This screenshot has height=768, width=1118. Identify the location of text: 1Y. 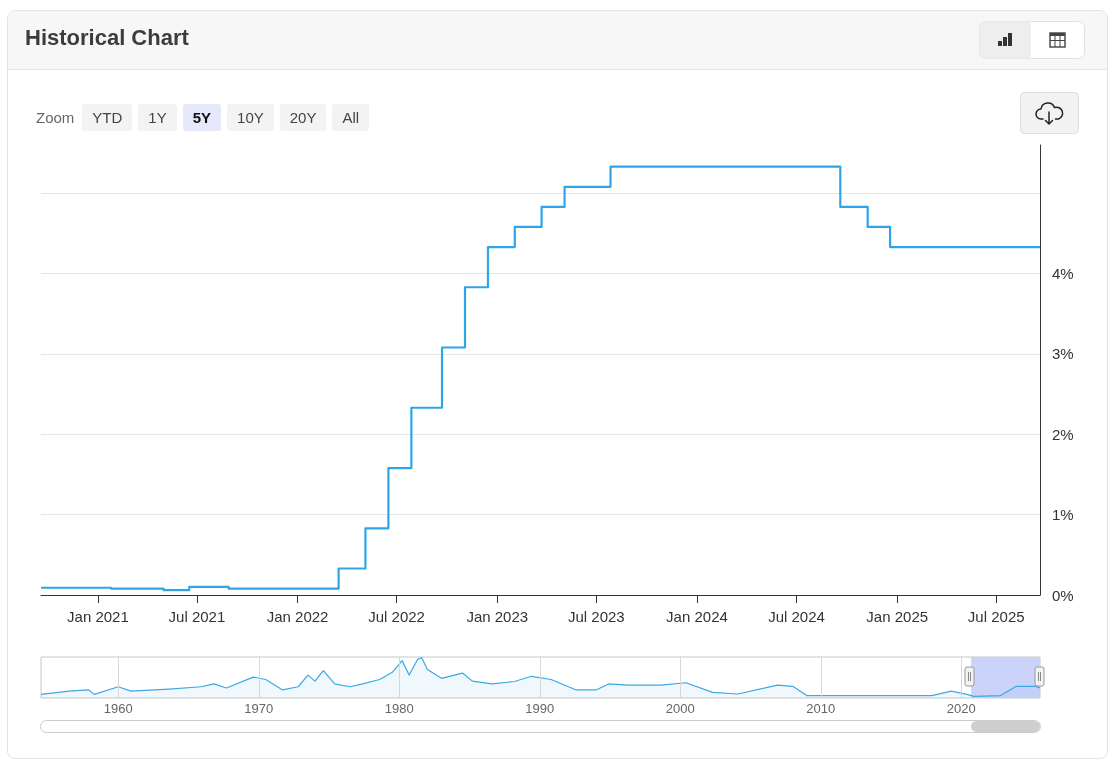
(157, 117).